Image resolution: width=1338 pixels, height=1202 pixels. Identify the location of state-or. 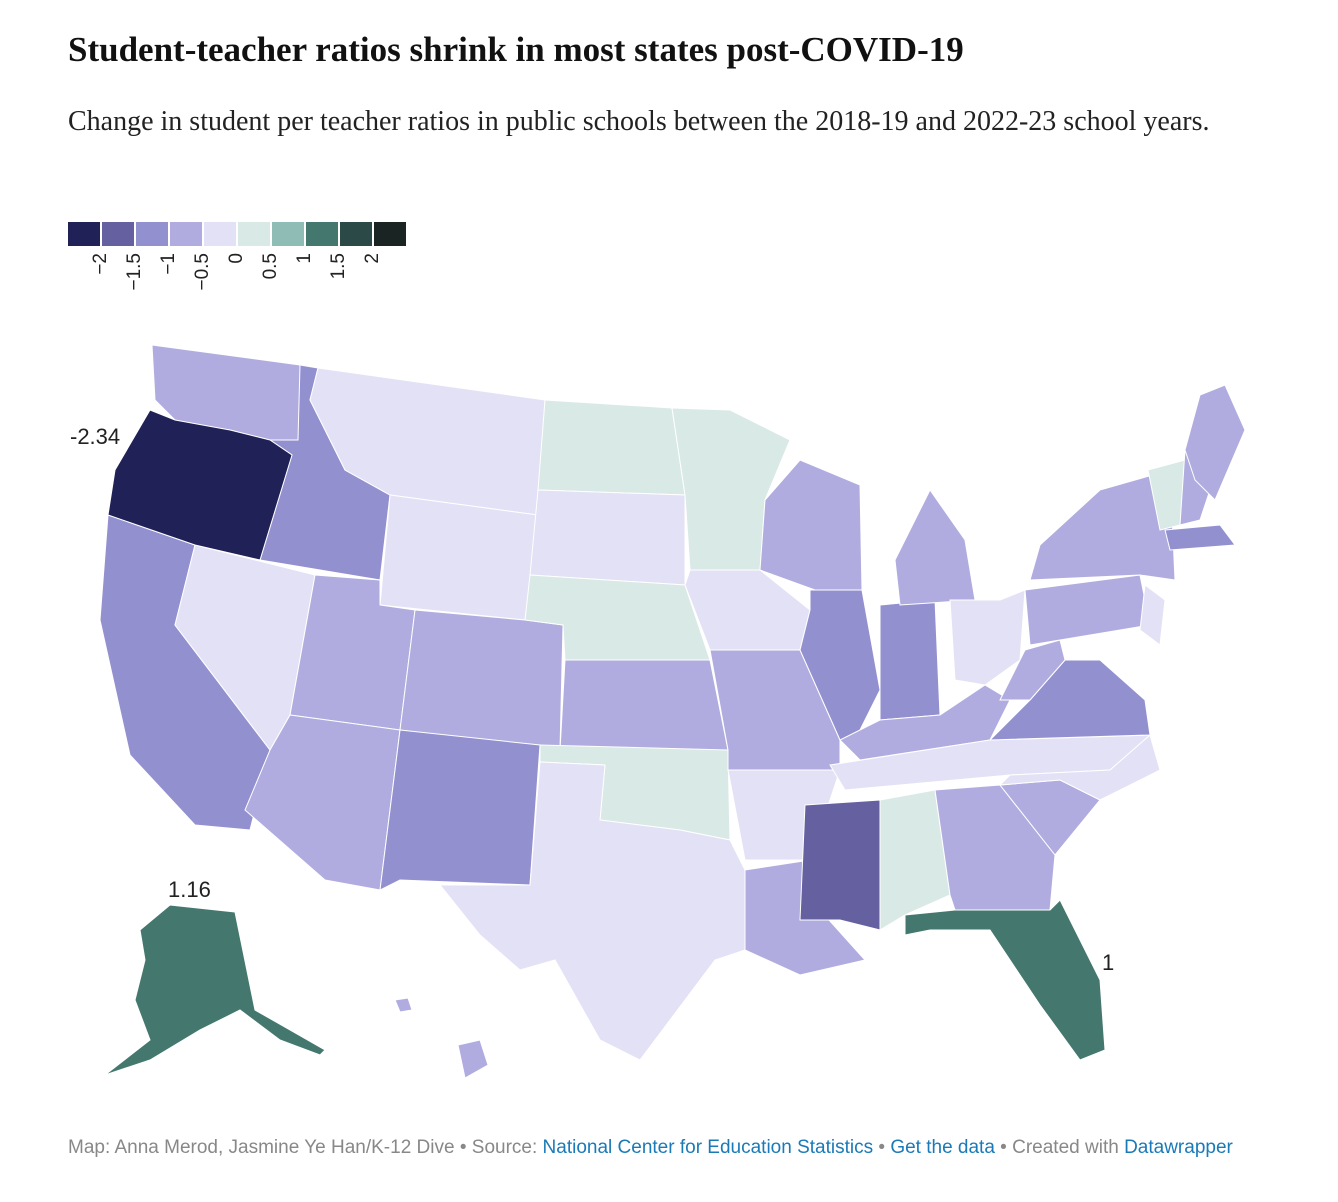
(200, 485).